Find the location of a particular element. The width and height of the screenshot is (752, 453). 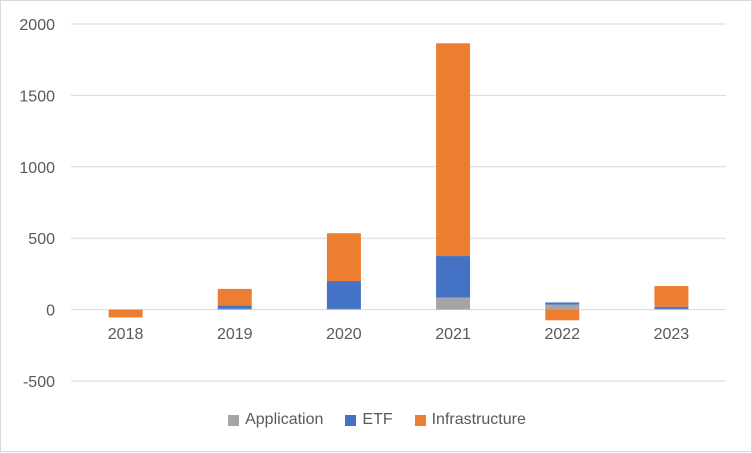

x-tick-label: 2021 is located at coordinates (453, 334).